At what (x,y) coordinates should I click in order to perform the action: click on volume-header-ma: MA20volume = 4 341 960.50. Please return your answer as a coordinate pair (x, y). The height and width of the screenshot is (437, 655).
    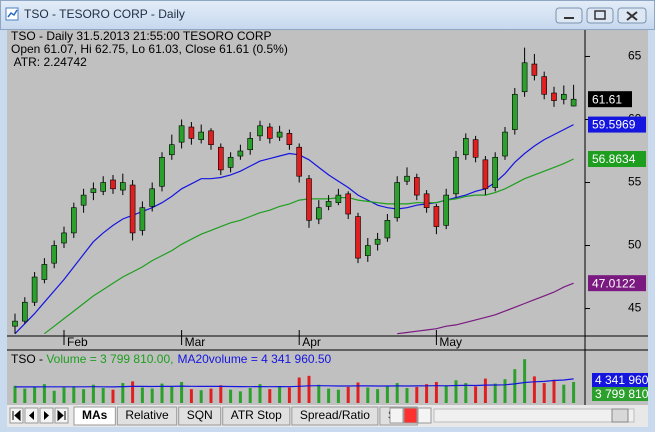
    Looking at the image, I should click on (254, 359).